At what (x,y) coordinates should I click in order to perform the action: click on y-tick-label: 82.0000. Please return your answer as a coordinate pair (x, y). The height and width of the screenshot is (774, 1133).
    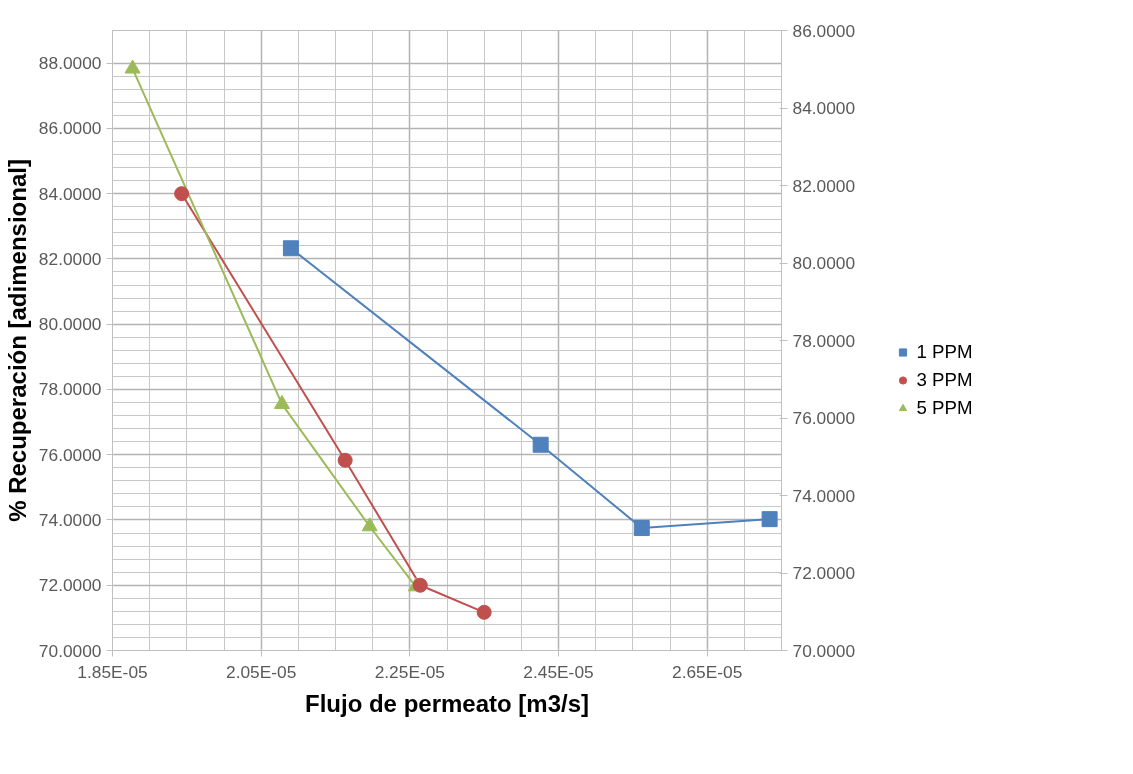
    Looking at the image, I should click on (70, 258).